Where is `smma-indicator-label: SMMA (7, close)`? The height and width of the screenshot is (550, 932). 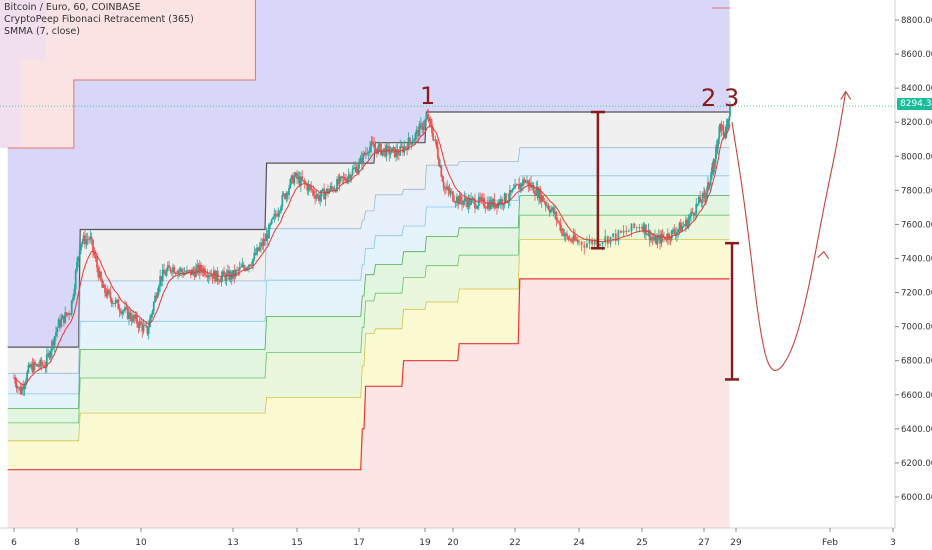 smma-indicator-label: SMMA (7, close) is located at coordinates (42, 31).